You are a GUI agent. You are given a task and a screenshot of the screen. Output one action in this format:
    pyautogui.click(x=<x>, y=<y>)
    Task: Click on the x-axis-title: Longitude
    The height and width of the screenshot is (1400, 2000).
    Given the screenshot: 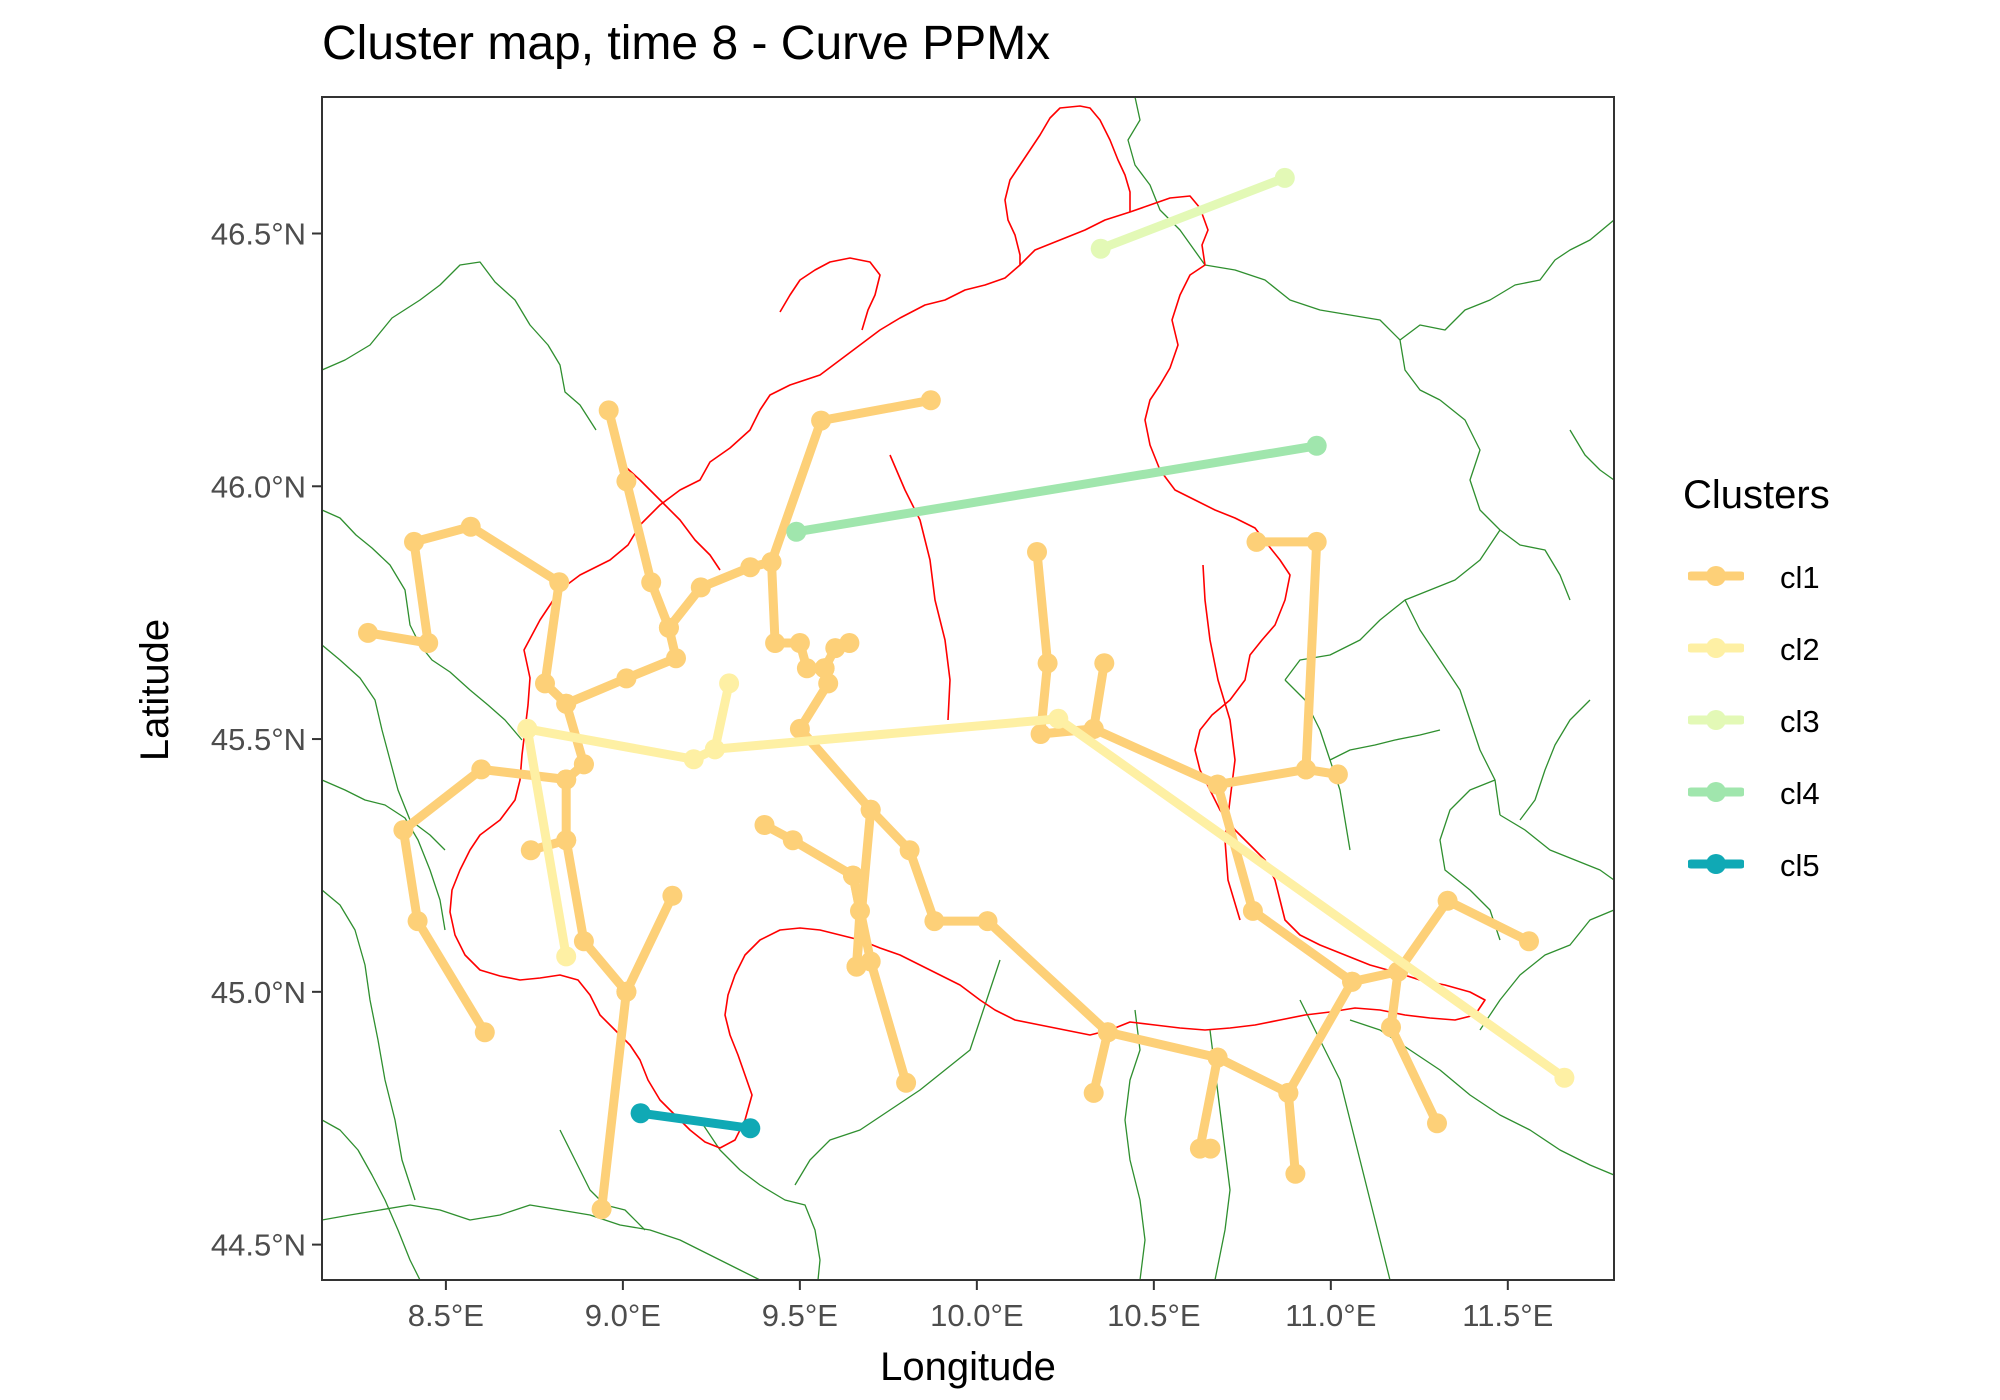 What is the action you would take?
    pyautogui.click(x=968, y=1367)
    